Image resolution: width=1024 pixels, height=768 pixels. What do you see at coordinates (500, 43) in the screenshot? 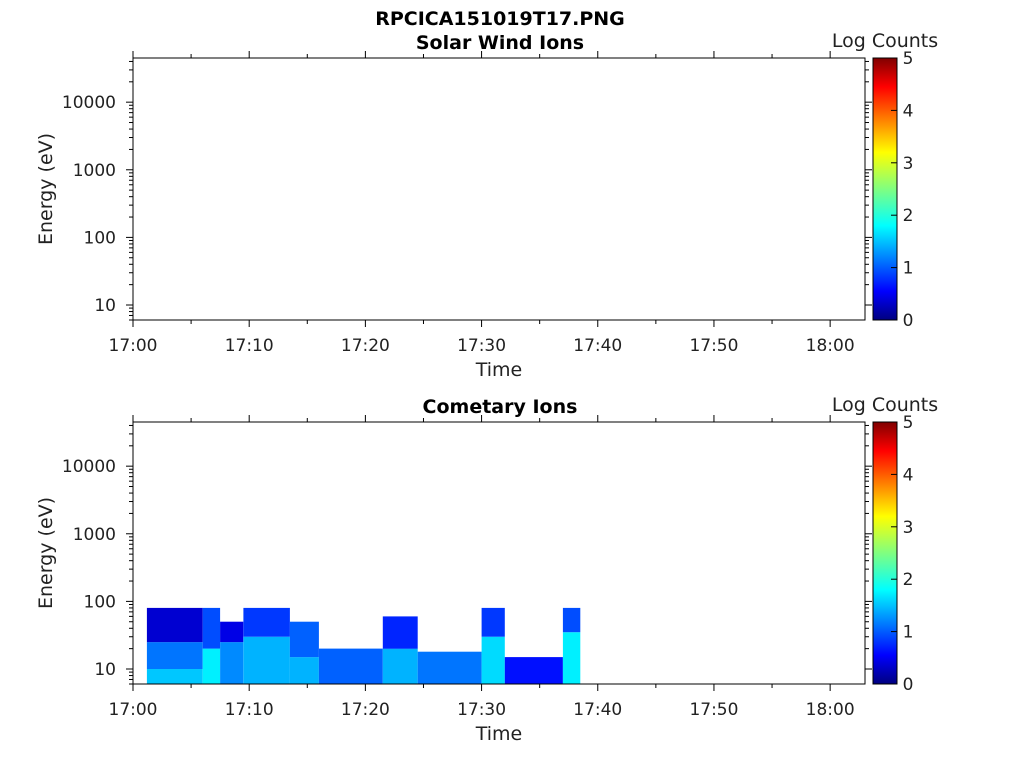
I see `panel-title: Solar Wind Ions` at bounding box center [500, 43].